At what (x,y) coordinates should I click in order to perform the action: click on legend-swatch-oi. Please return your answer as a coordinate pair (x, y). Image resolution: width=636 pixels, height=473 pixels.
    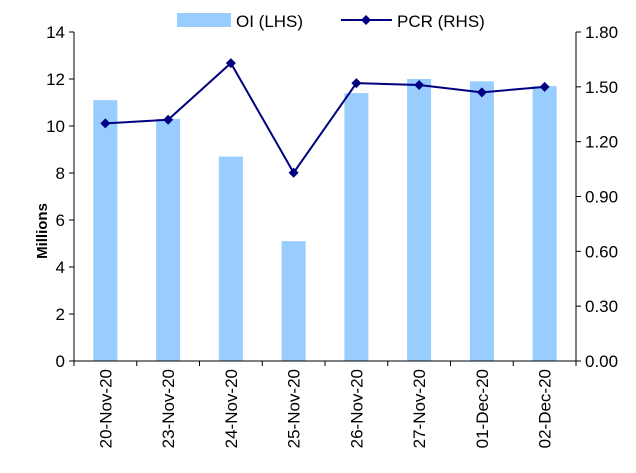
    Looking at the image, I should click on (204, 20).